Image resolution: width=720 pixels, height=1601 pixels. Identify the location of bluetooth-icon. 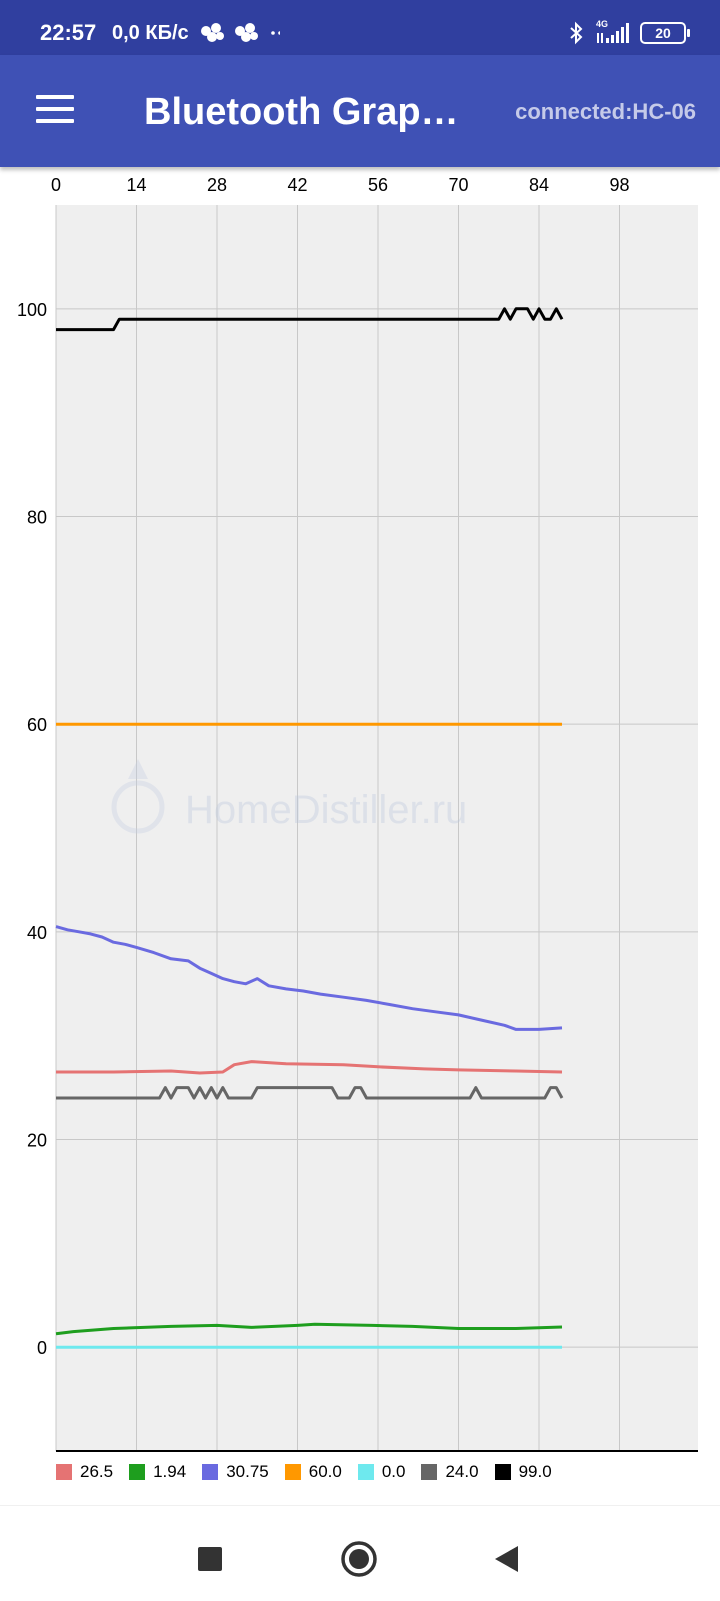
(576, 33).